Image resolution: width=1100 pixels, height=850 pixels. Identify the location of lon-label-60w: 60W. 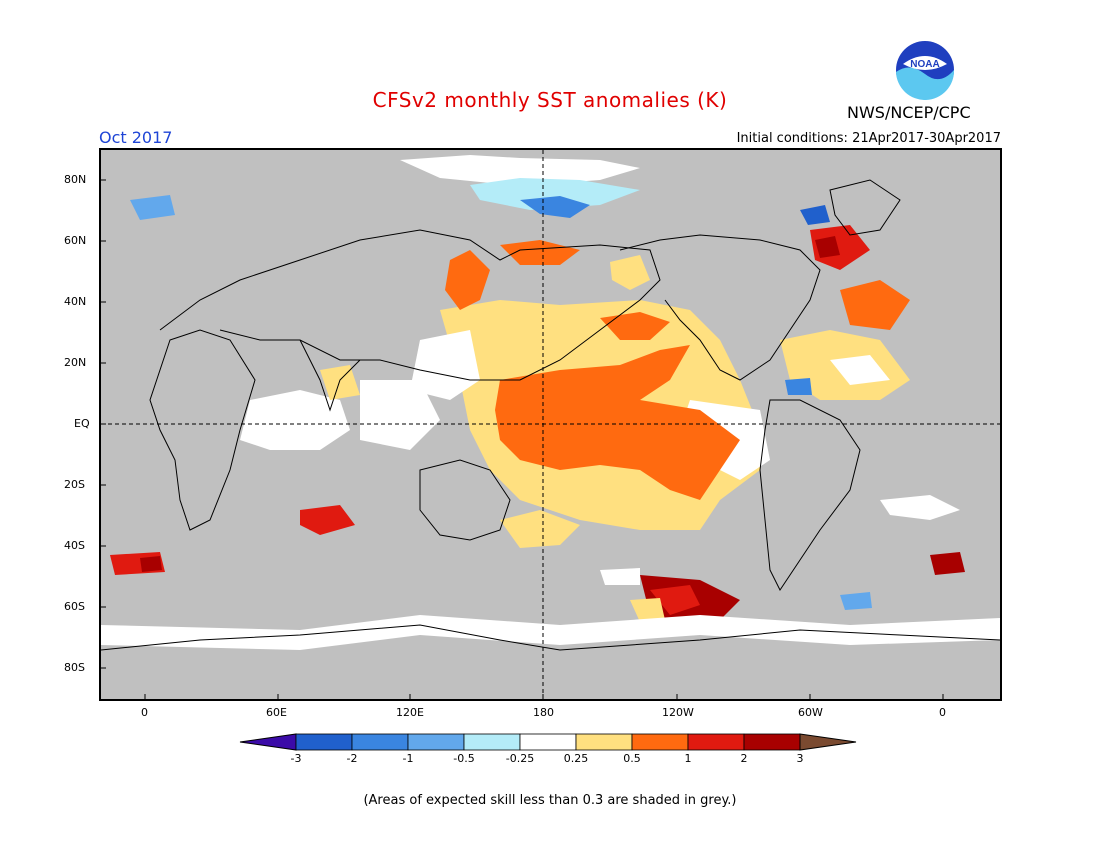
(810, 712).